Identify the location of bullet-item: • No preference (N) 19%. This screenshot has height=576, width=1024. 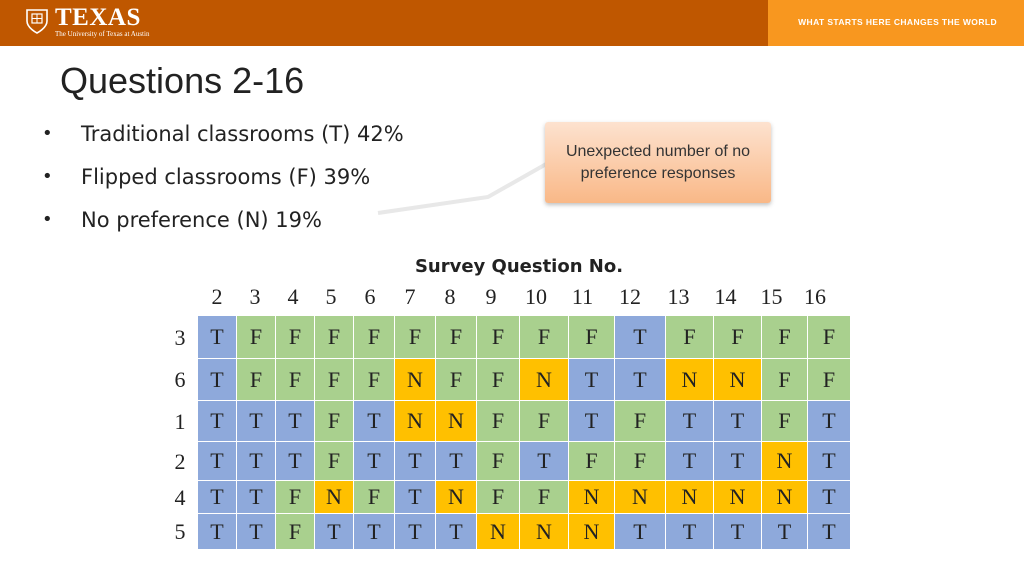
(223, 219).